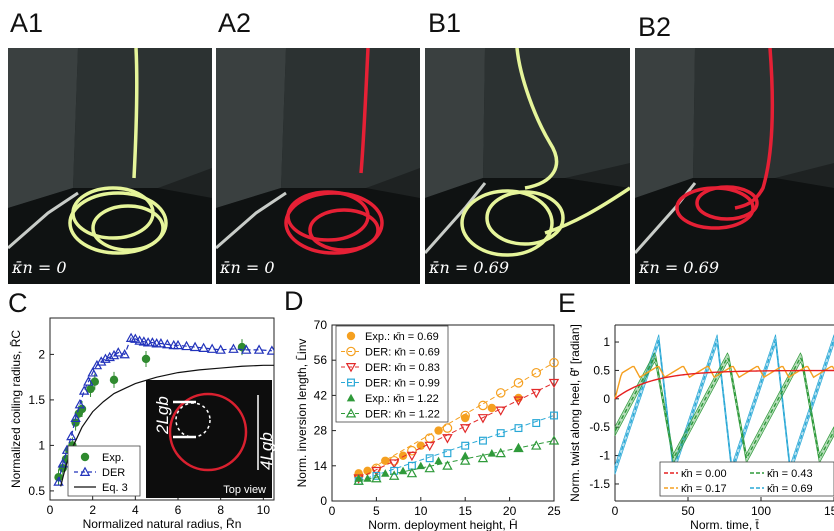 The image size is (834, 531). I want to click on x-tick-label: 5, so click(376, 511).